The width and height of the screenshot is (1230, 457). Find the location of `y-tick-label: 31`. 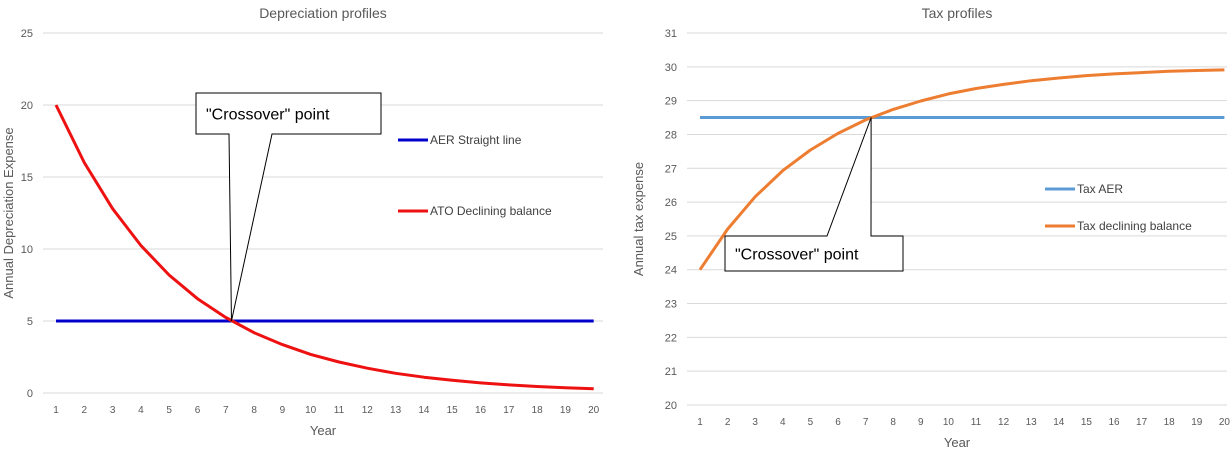

y-tick-label: 31 is located at coordinates (671, 34).